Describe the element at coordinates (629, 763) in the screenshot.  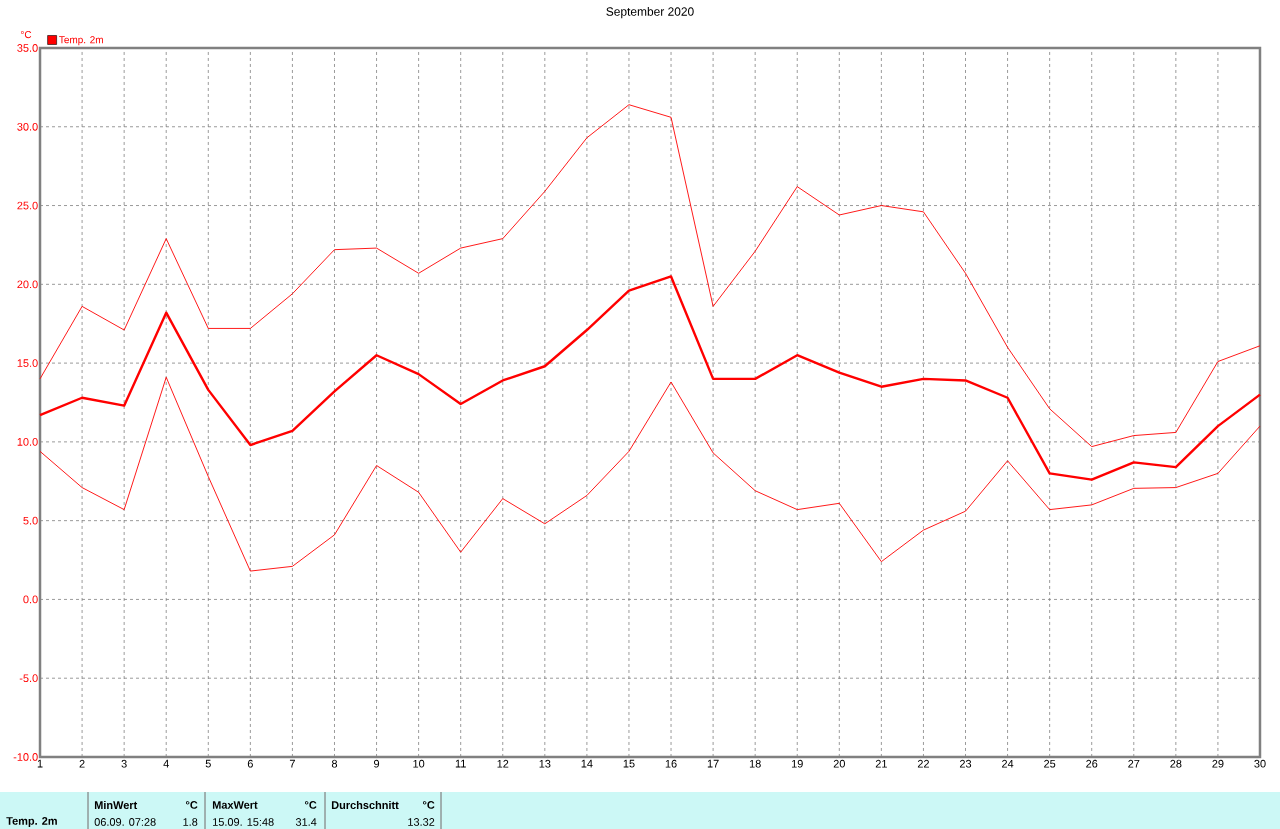
I see `x-tick-label: 15` at that location.